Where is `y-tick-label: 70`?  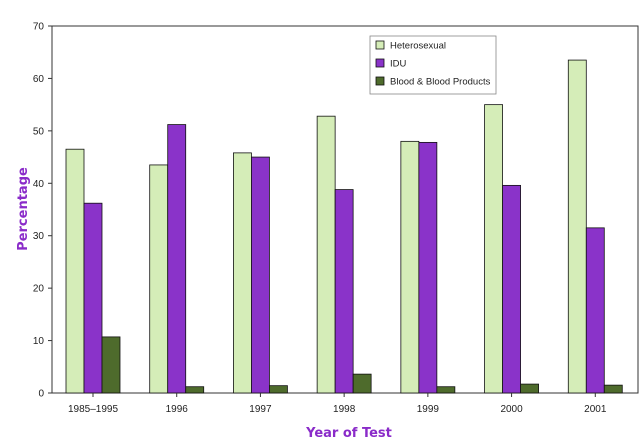 y-tick-label: 70 is located at coordinates (39, 27).